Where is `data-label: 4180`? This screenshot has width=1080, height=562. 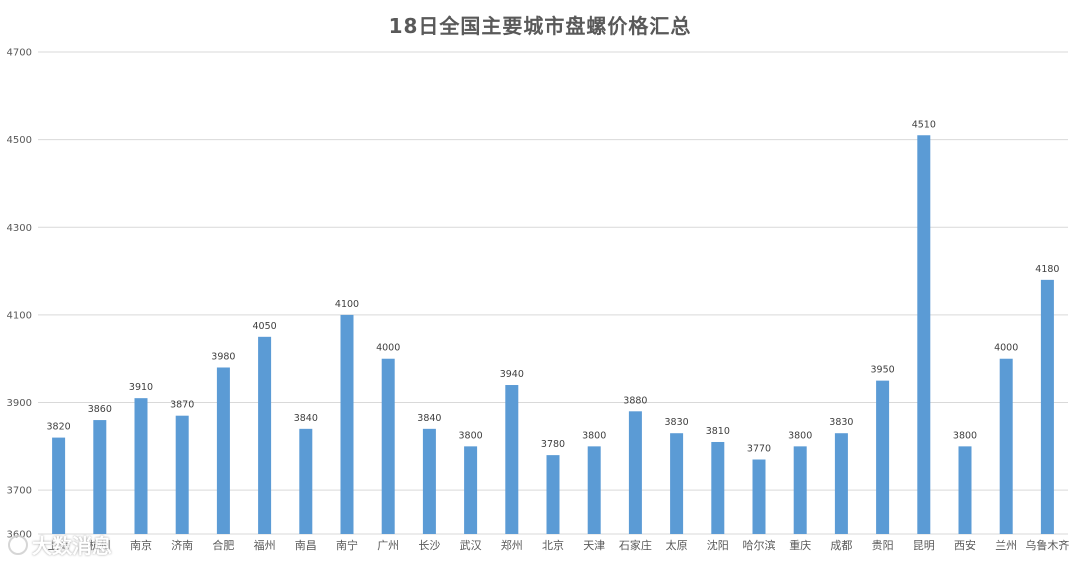 data-label: 4180 is located at coordinates (1047, 269).